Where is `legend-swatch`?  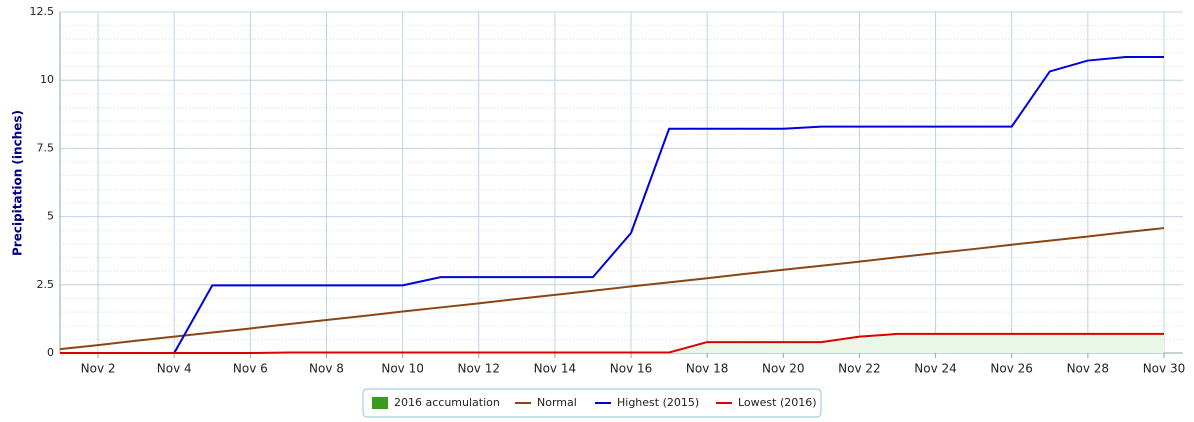
legend-swatch is located at coordinates (380, 403).